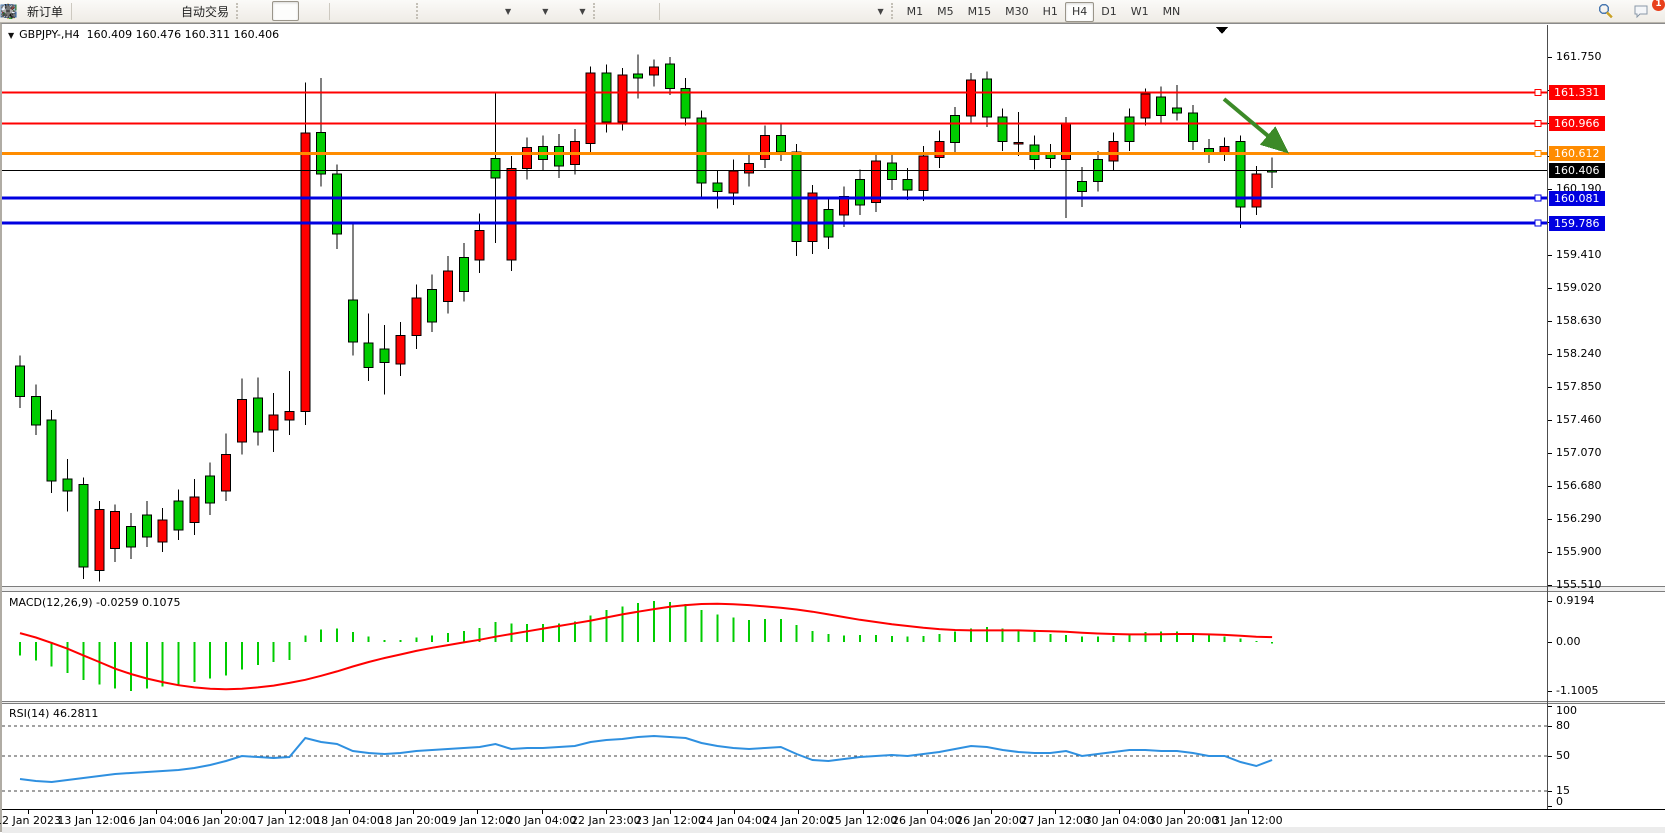  Describe the element at coordinates (349, 820) in the screenshot. I see `time-label: 18 Jan 04:00` at that location.